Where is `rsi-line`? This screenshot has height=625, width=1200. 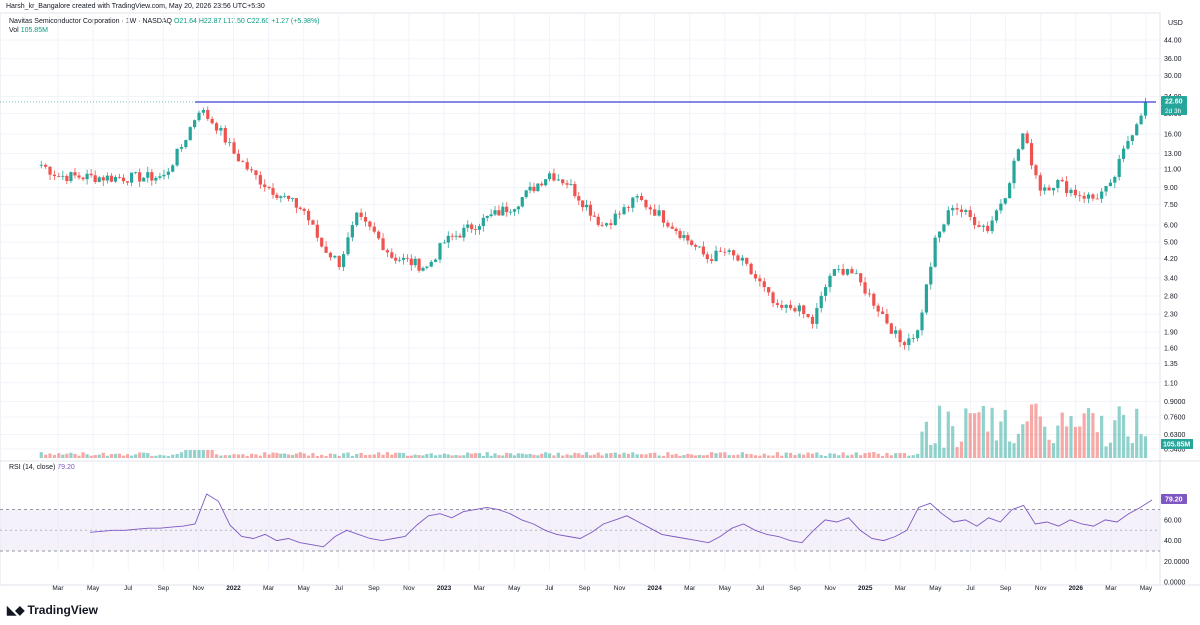
rsi-line is located at coordinates (621, 520).